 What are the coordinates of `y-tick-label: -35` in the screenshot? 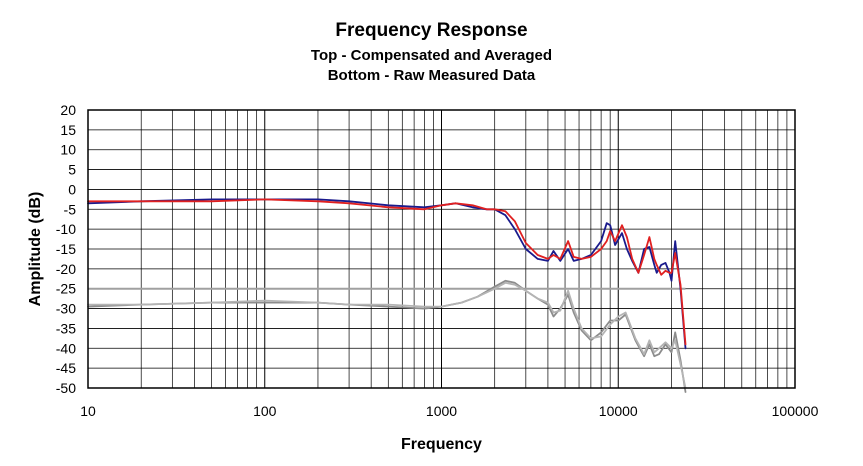 It's located at (66, 328).